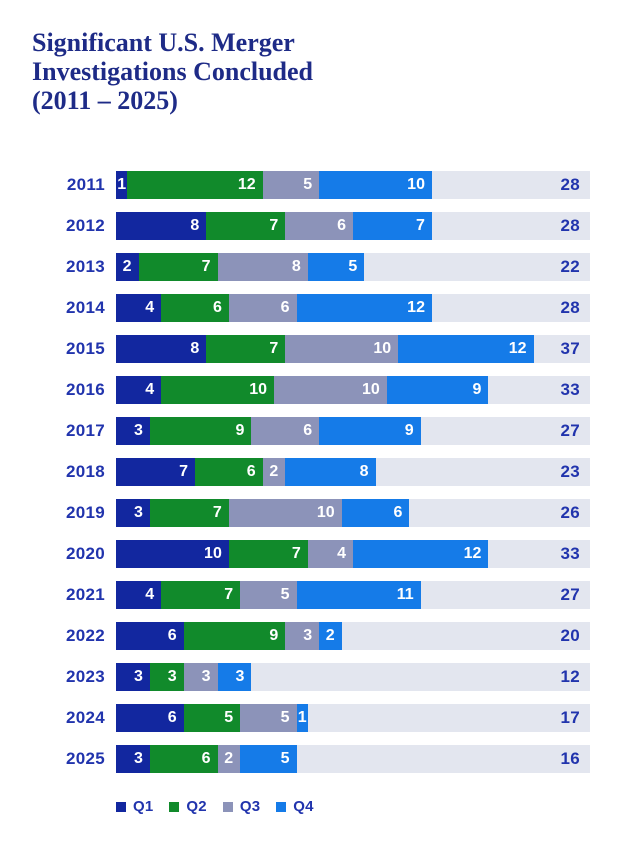 The height and width of the screenshot is (861, 625). I want to click on total-label: 20, so click(570, 635).